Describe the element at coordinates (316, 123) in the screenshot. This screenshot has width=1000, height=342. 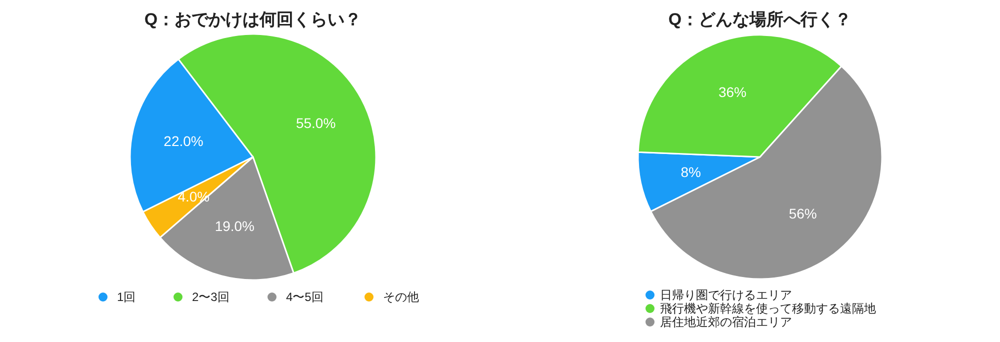
I see `data-label: 55.0%` at that location.